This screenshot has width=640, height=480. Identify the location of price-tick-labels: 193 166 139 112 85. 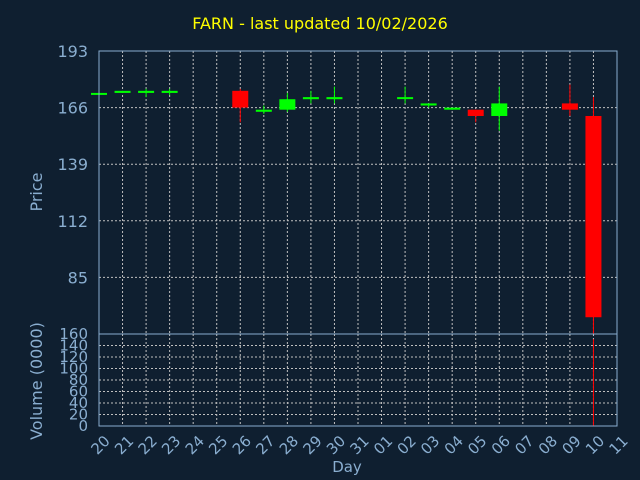
(72, 164).